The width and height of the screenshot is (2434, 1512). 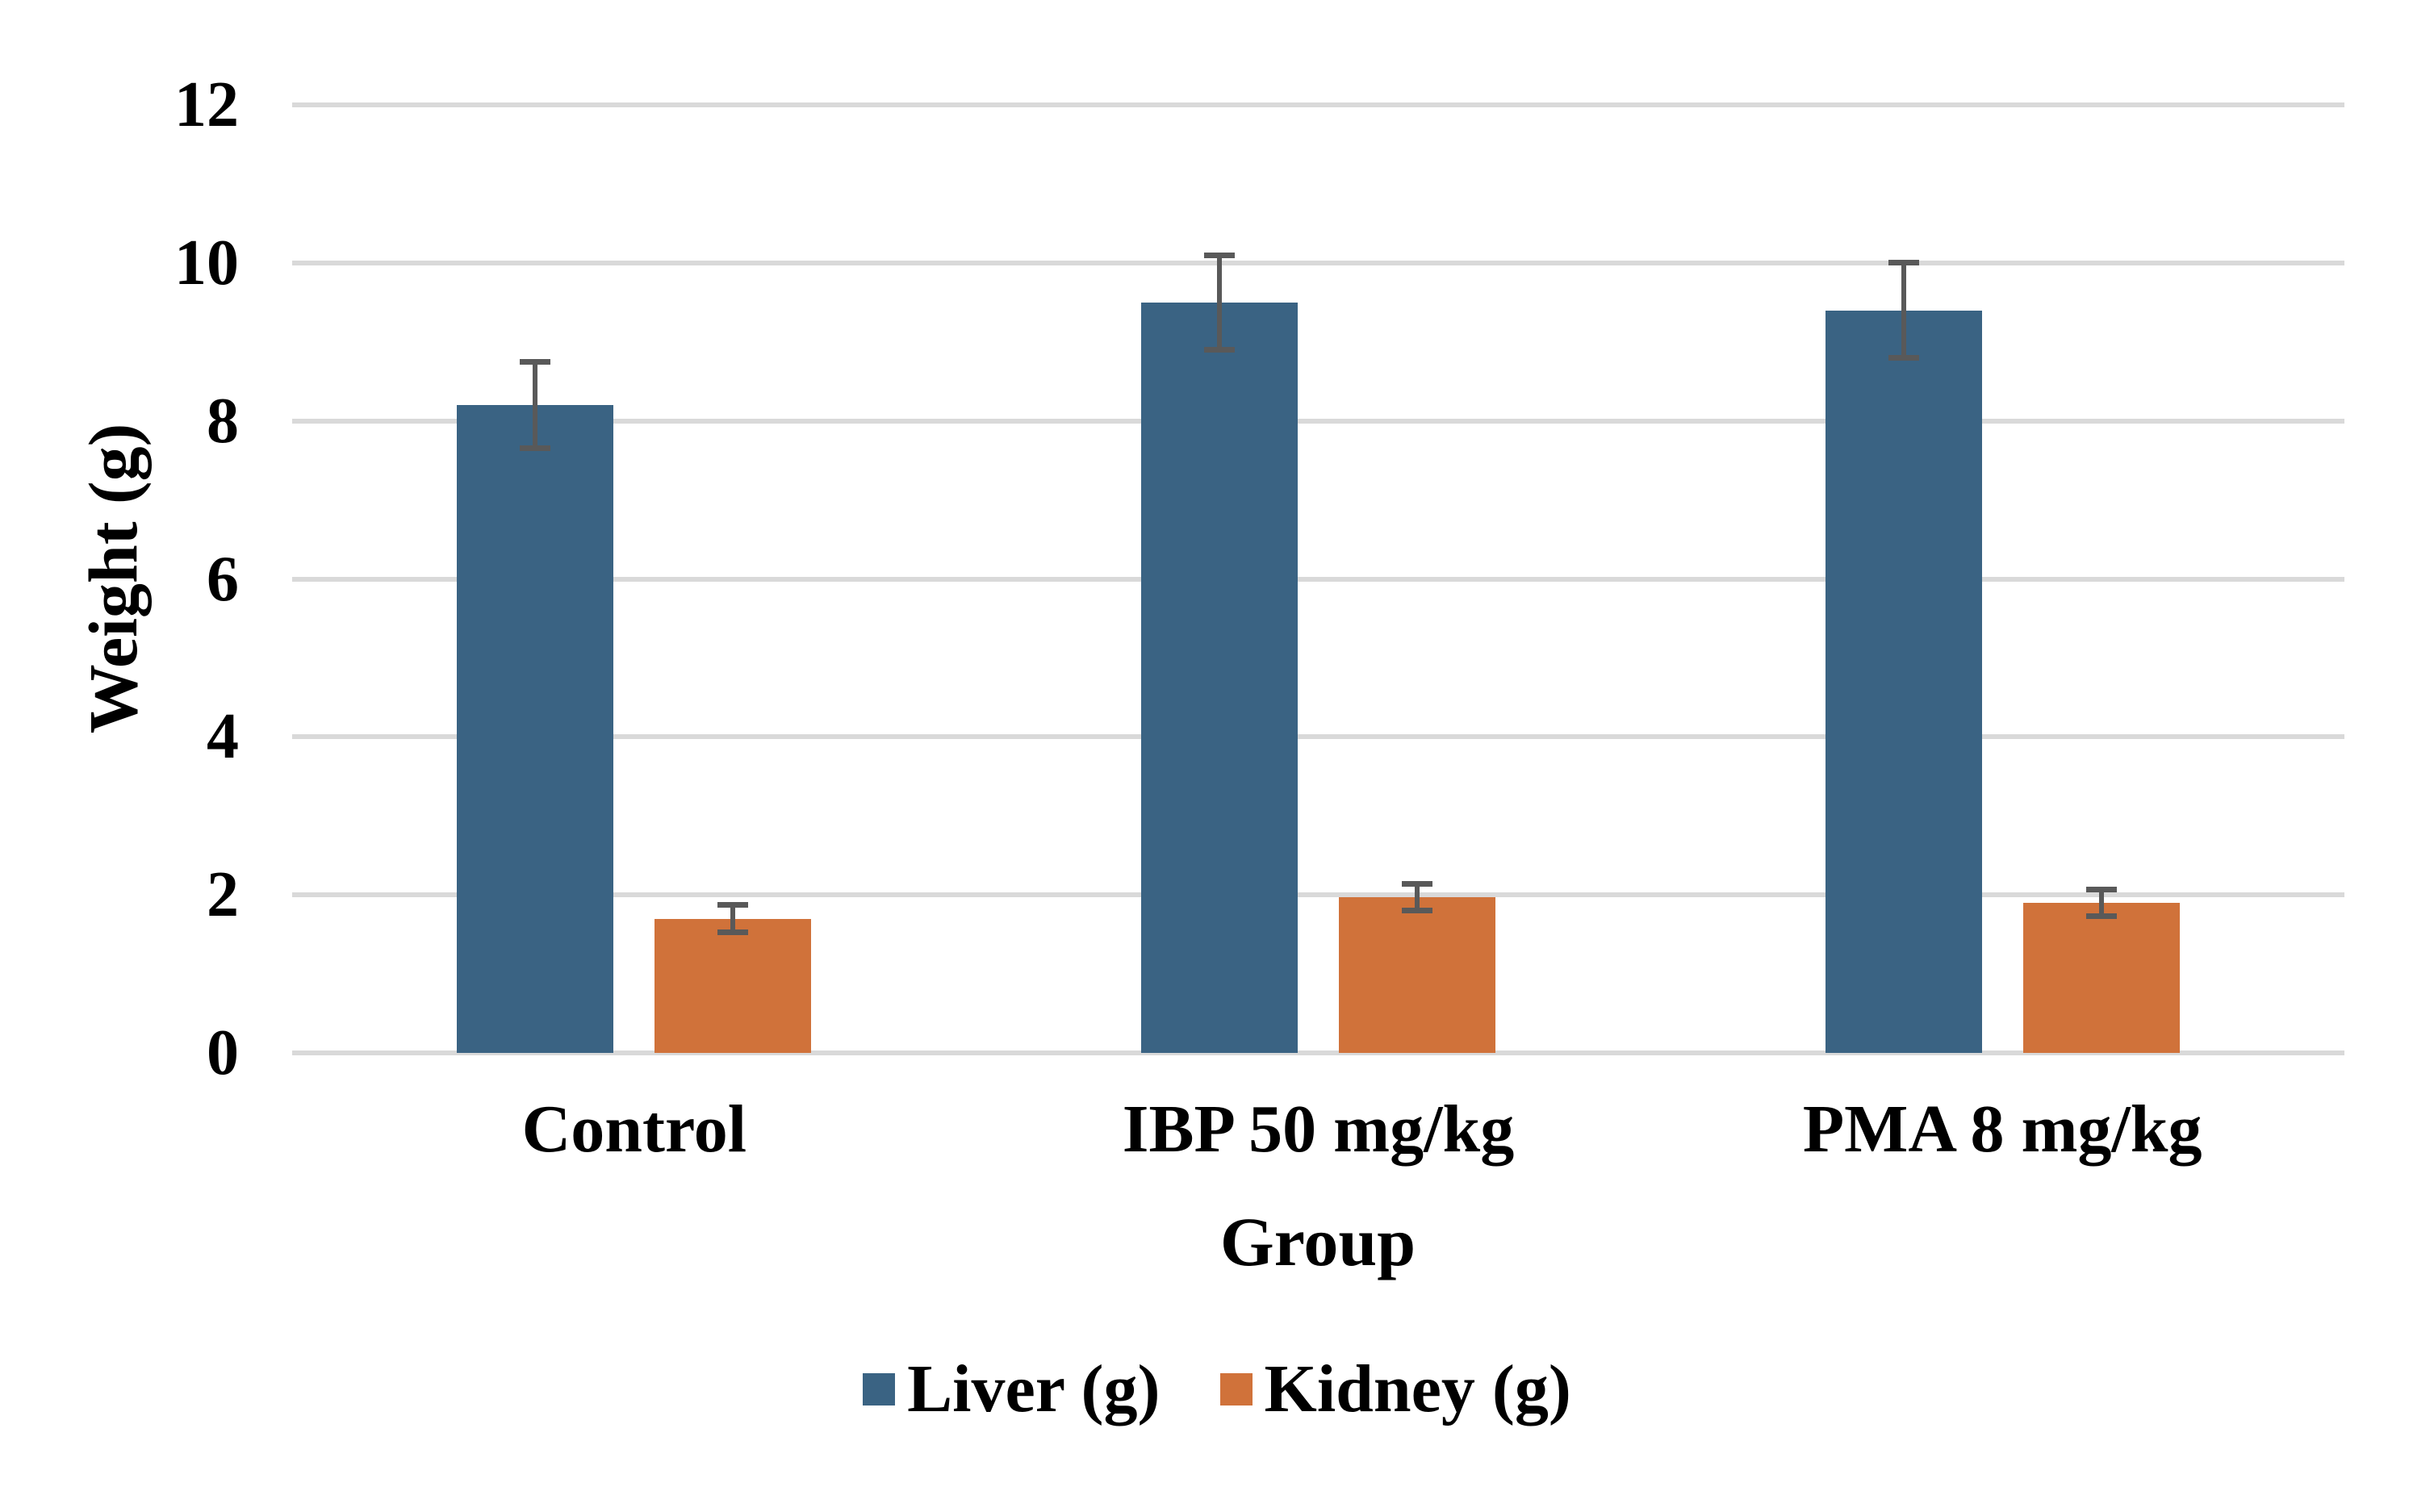 What do you see at coordinates (880, 1389) in the screenshot?
I see `liver-series-swatch-icon` at bounding box center [880, 1389].